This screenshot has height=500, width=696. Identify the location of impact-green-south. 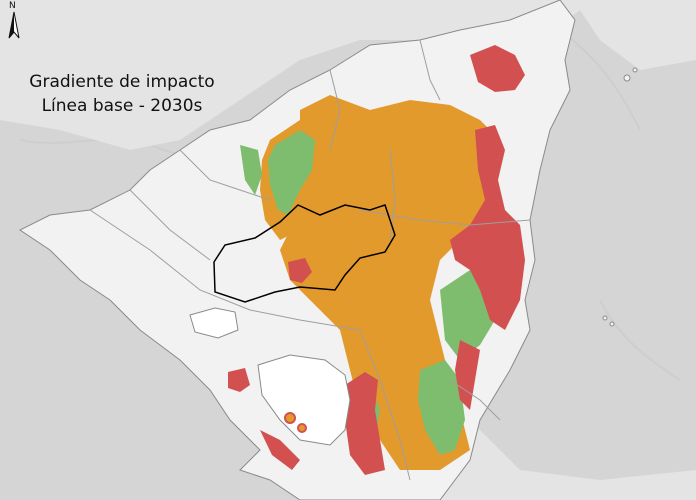
(441, 407).